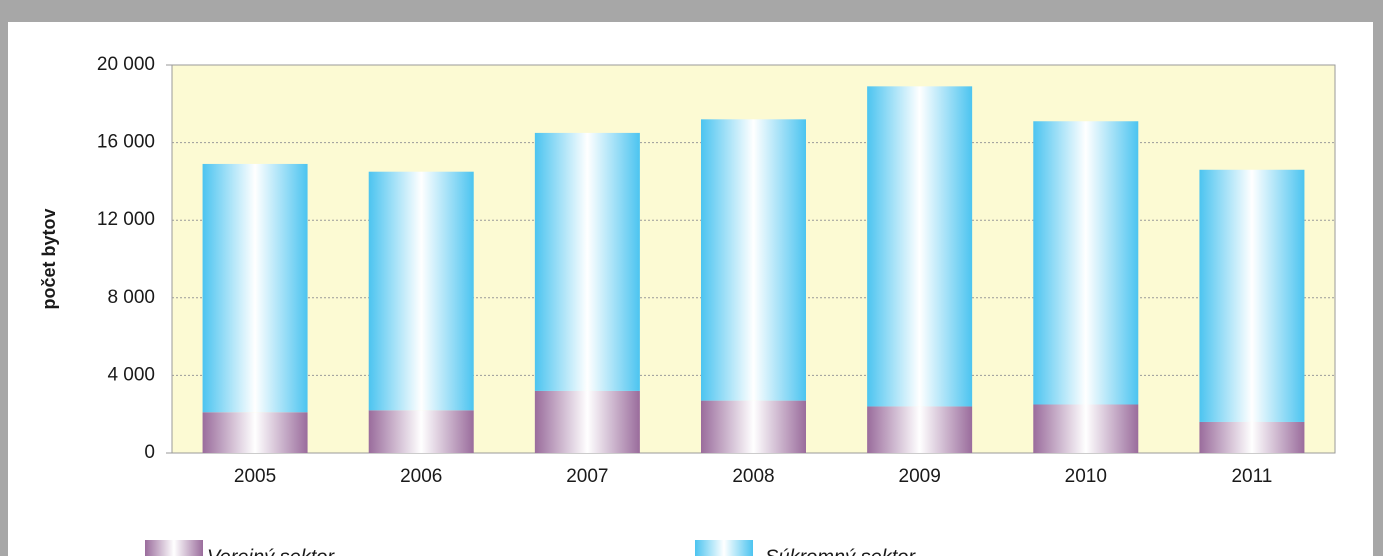 This screenshot has width=1383, height=556. I want to click on y-tick-label: 0, so click(149, 452).